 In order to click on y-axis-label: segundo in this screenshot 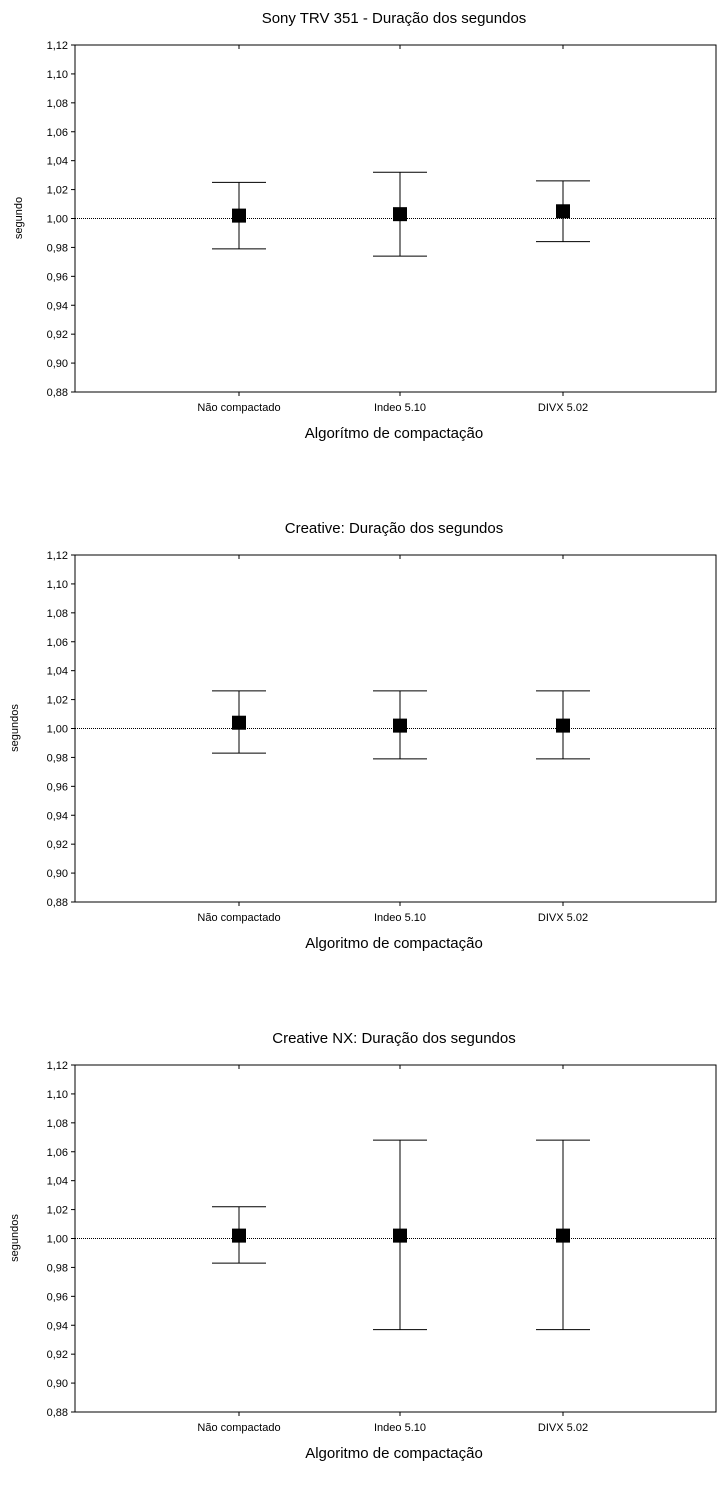, I will do `click(19, 218)`.